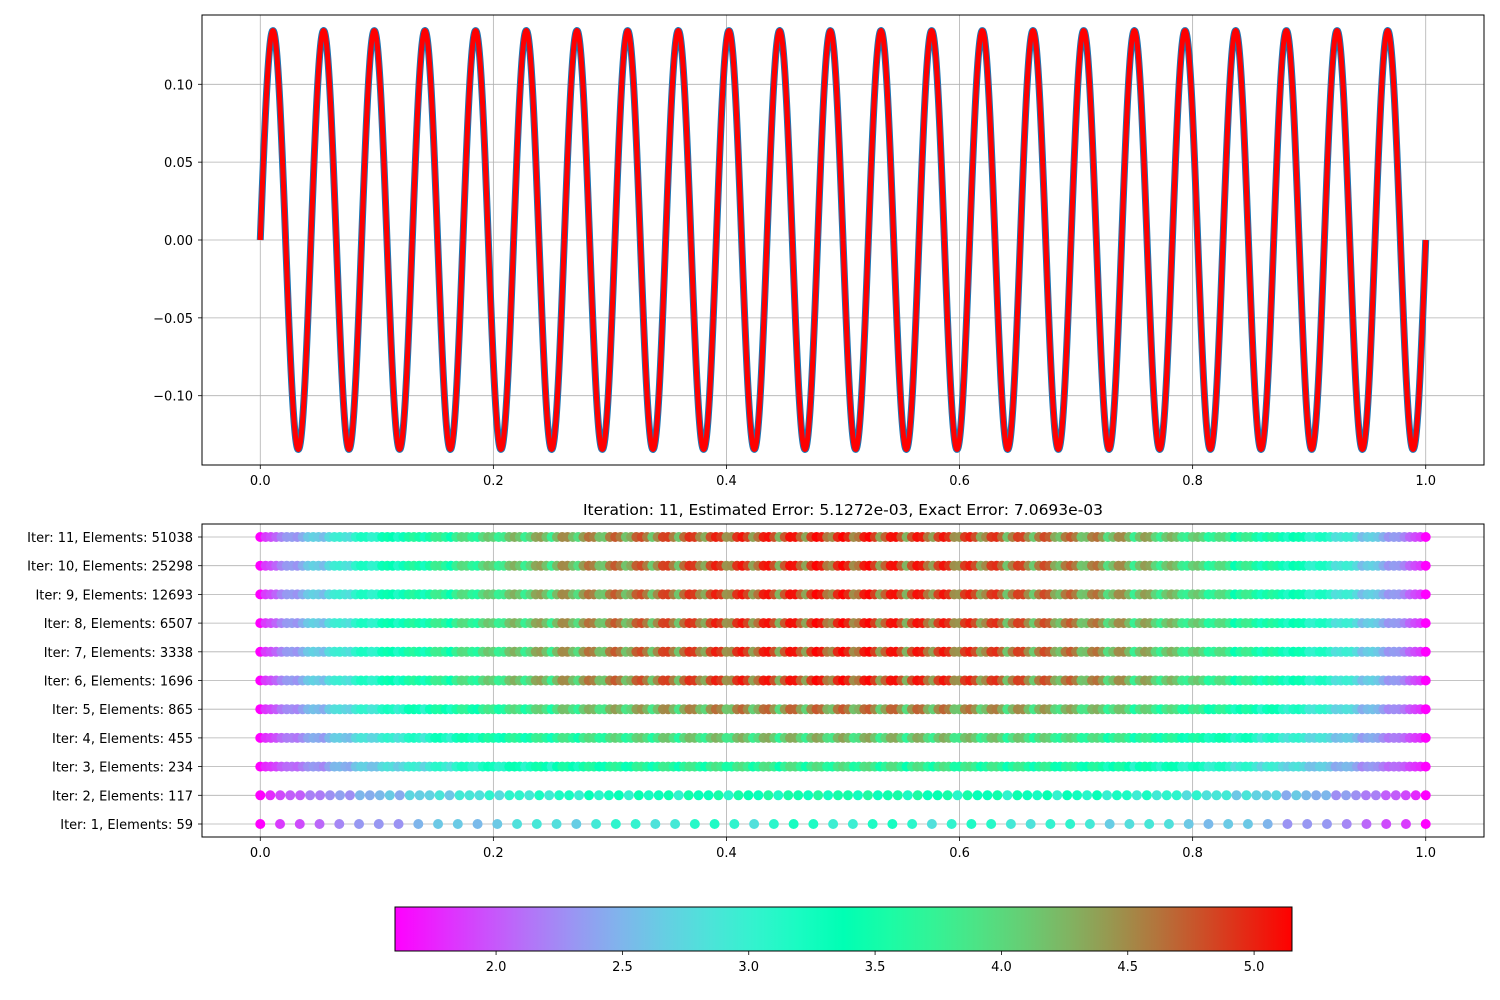 This screenshot has width=1500, height=1000. I want to click on solution-plot-xtick-label: 0.0, so click(260, 481).